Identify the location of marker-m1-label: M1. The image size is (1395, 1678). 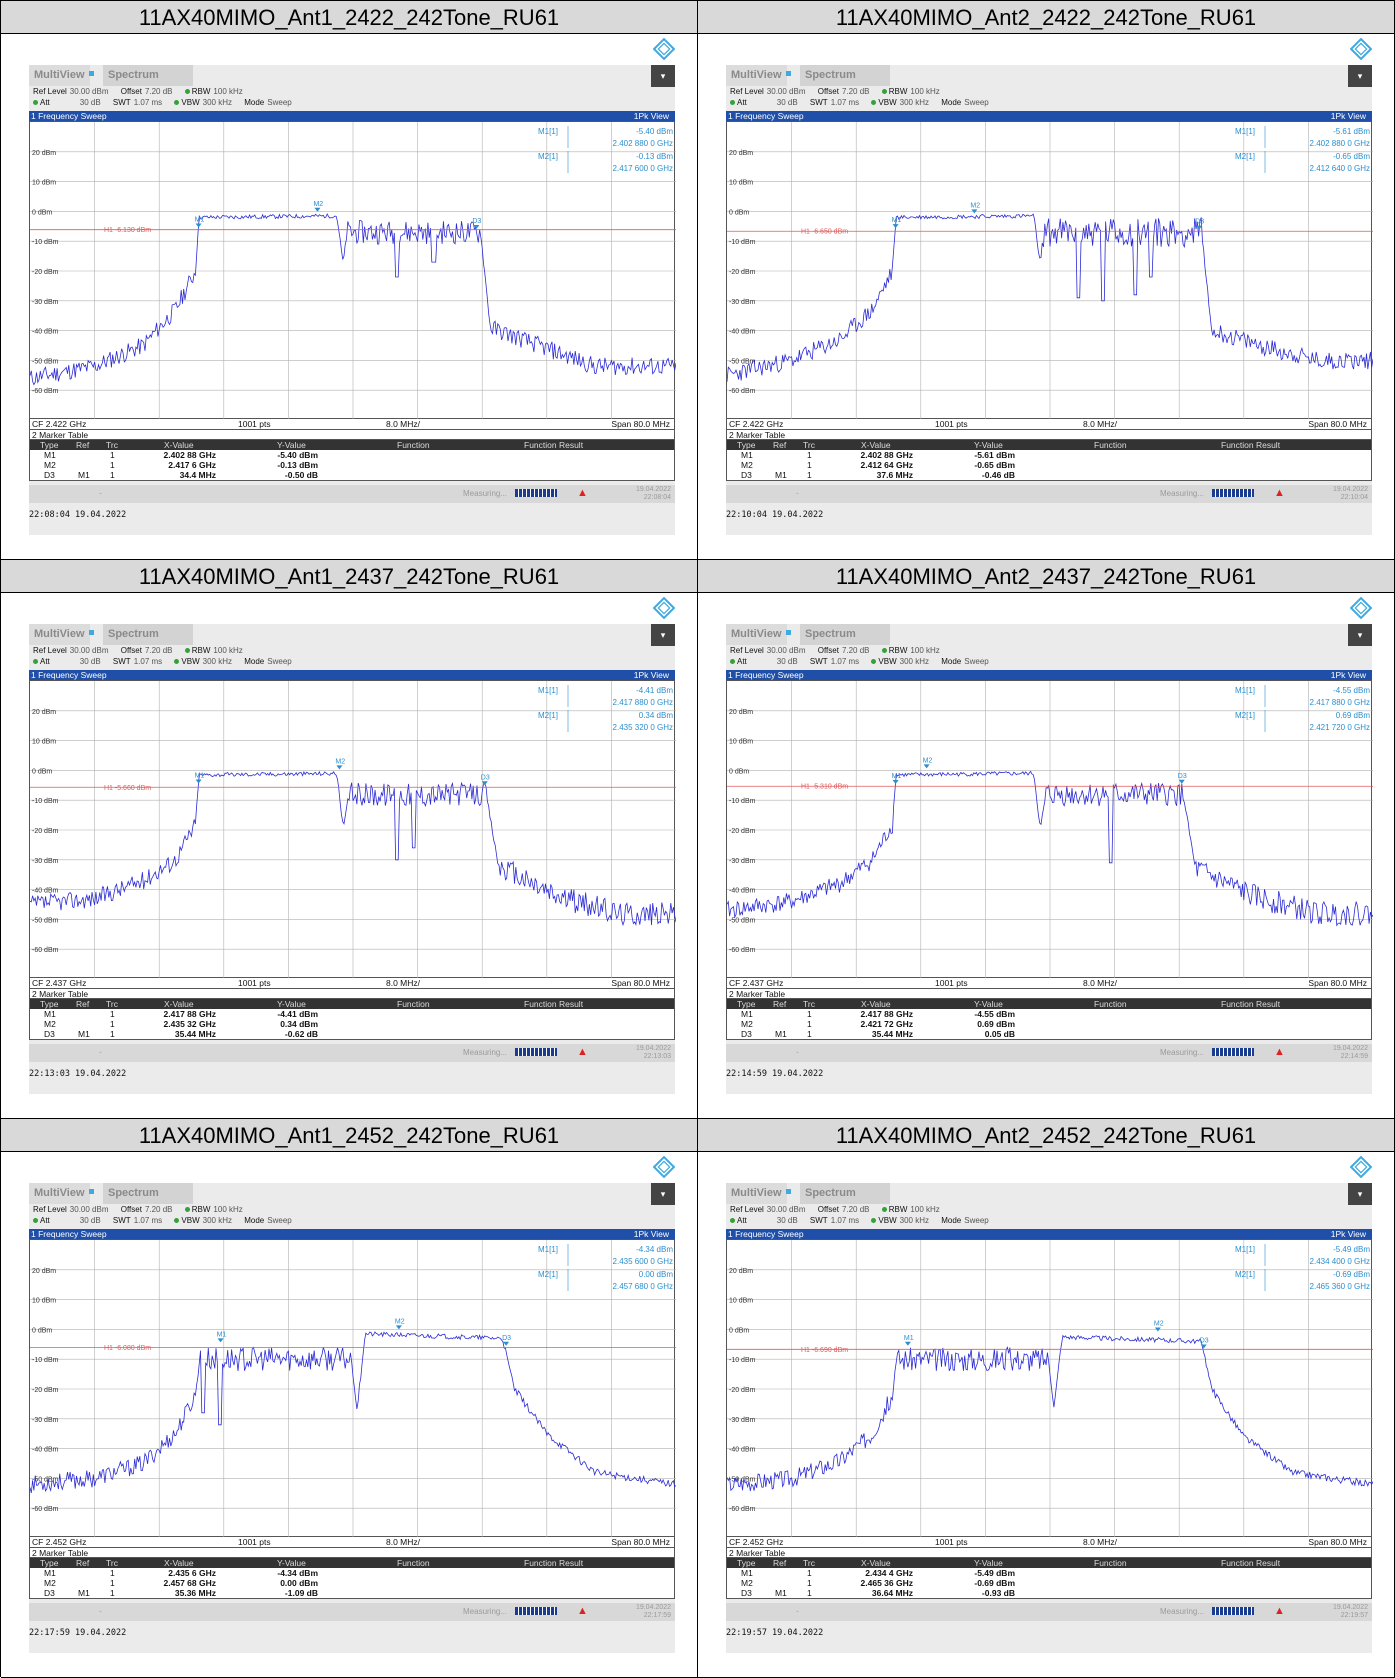
(200, 219).